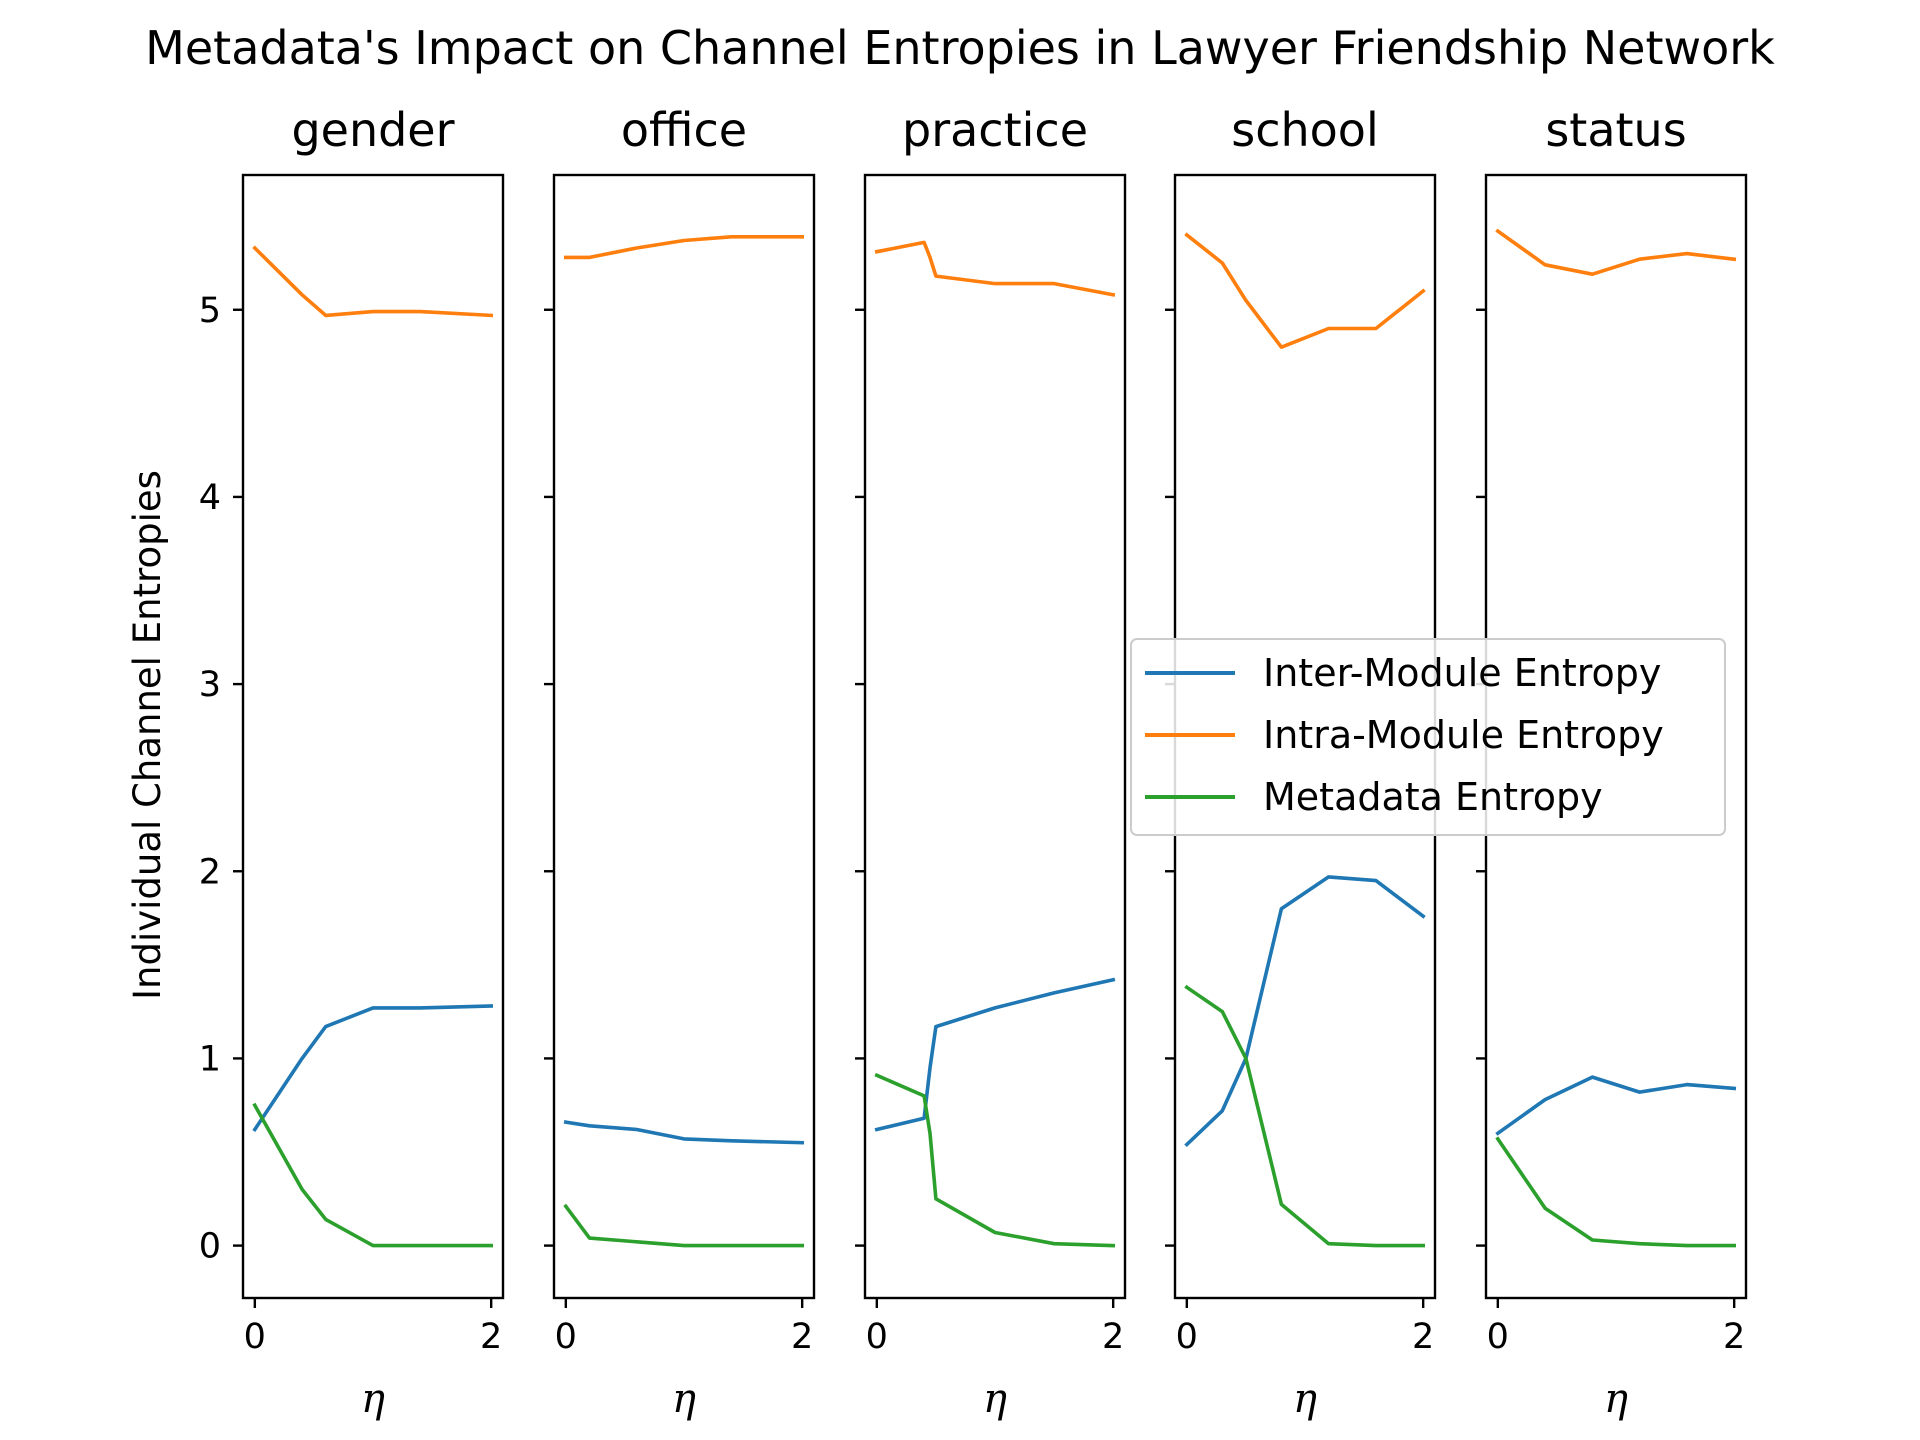 This screenshot has height=1440, width=1920. I want to click on x-tick-label-status: 2, so click(1734, 1337).